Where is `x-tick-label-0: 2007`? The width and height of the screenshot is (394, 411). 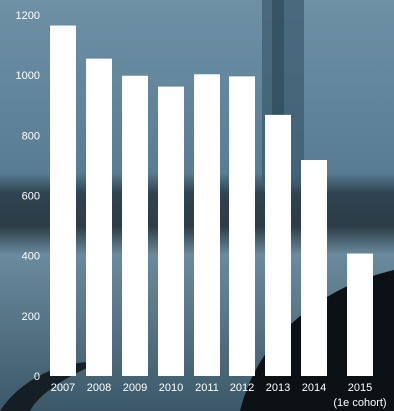 x-tick-label-0: 2007 is located at coordinates (63, 388).